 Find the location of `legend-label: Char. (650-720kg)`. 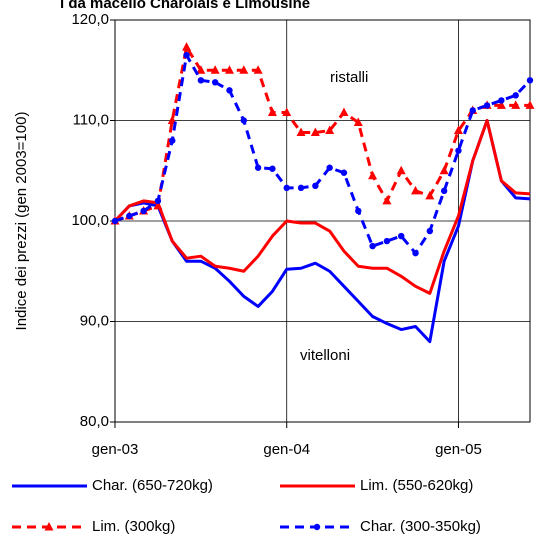

legend-label: Char. (650-720kg) is located at coordinates (152, 485).